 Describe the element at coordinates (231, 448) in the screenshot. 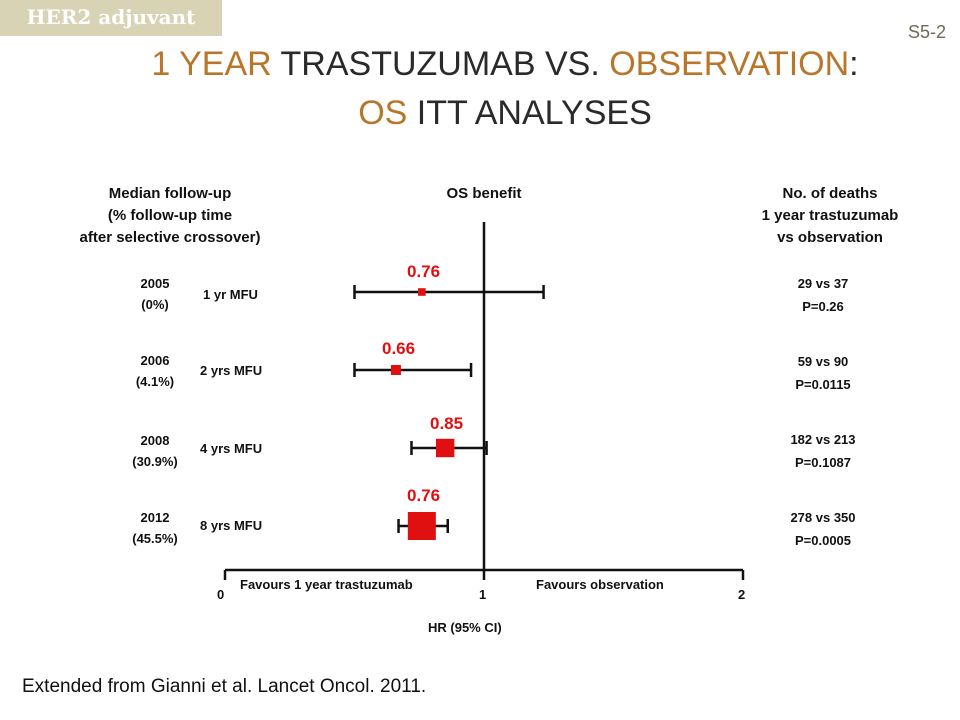

I see `row-mfu-label: 4 yrs MFU` at that location.